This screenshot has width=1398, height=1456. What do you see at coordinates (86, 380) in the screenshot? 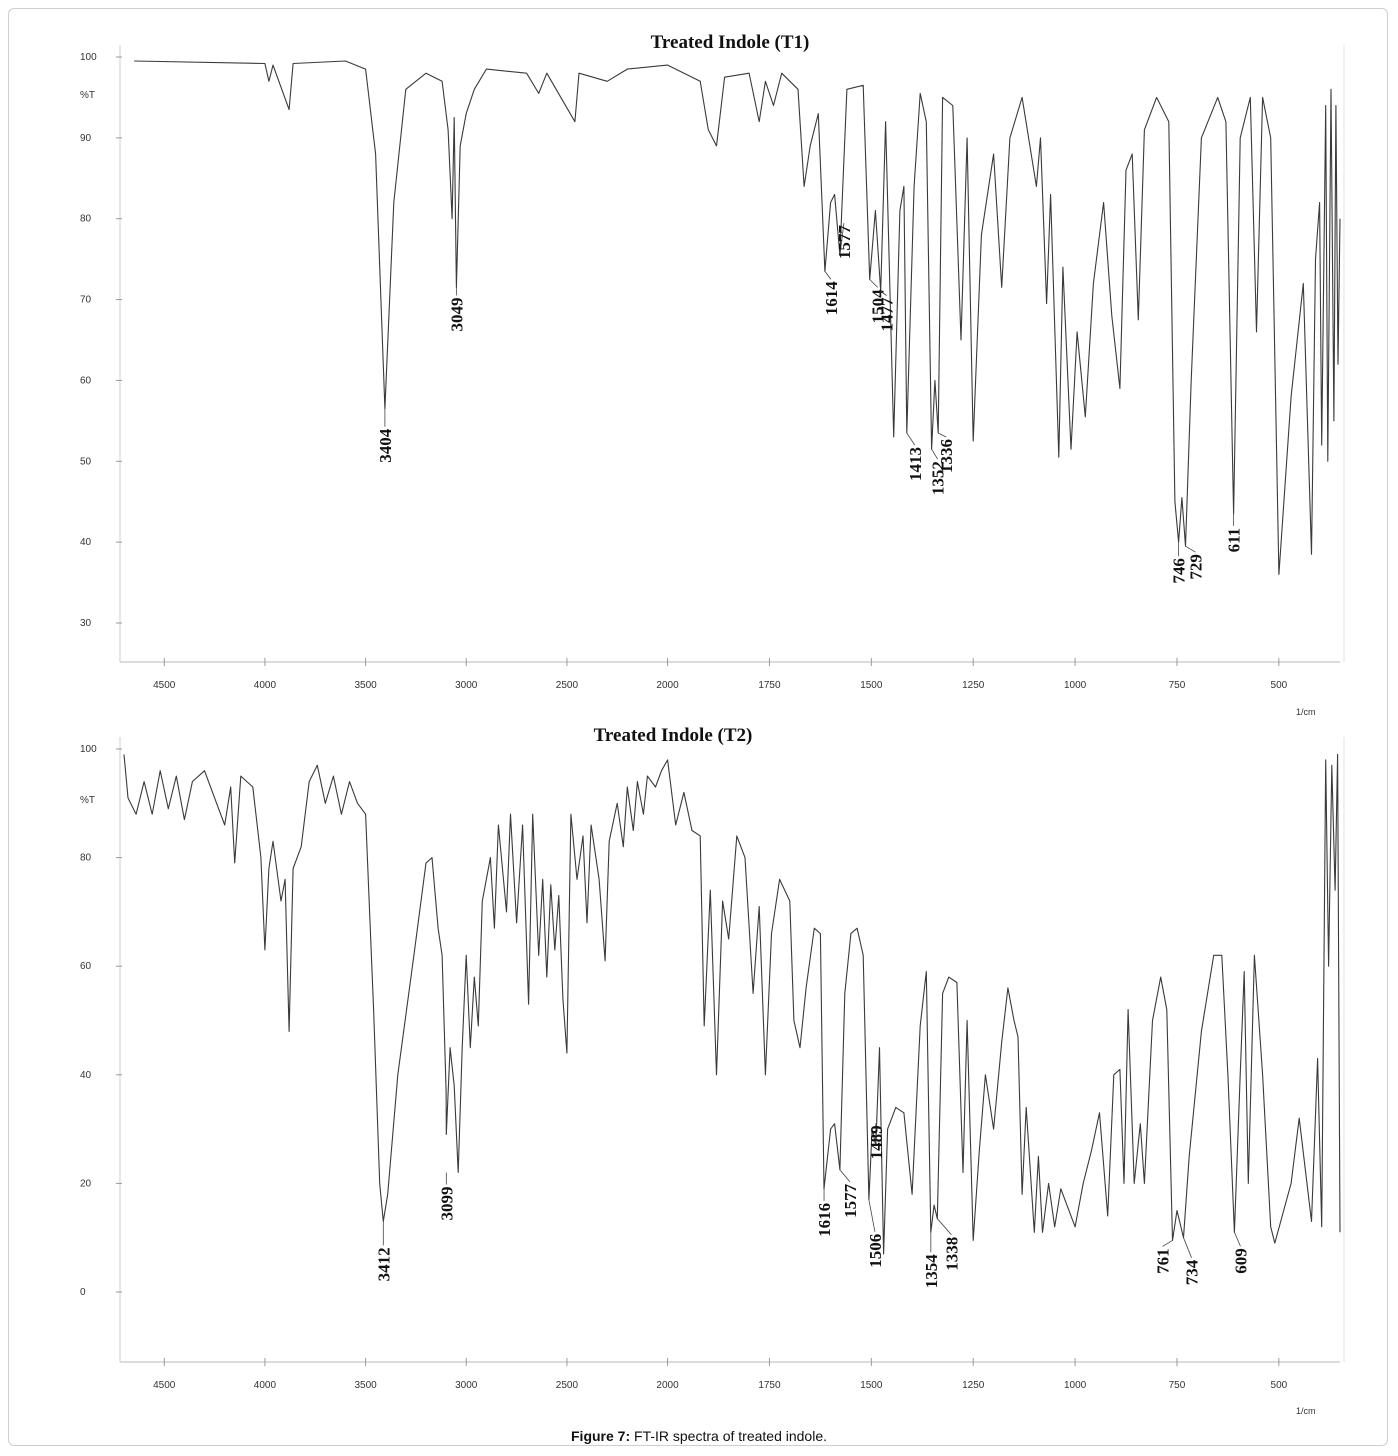
I see `panel-t1-ytick-label: 60` at bounding box center [86, 380].